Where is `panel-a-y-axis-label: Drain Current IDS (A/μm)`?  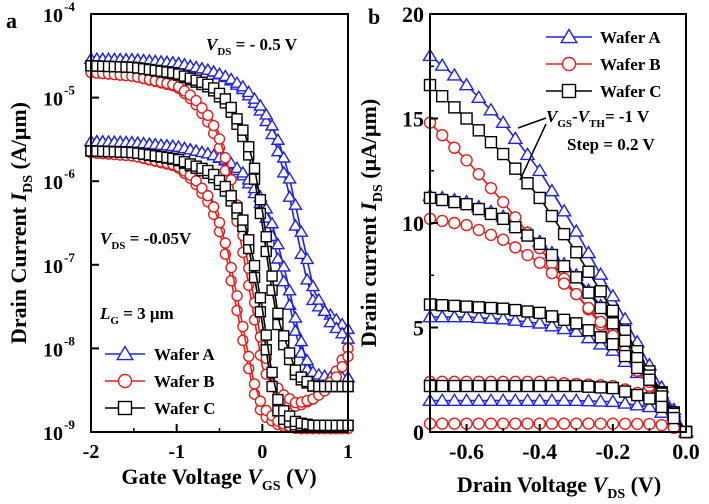
panel-a-y-axis-label: Drain Current IDS (A/μm) is located at coordinates (21, 223).